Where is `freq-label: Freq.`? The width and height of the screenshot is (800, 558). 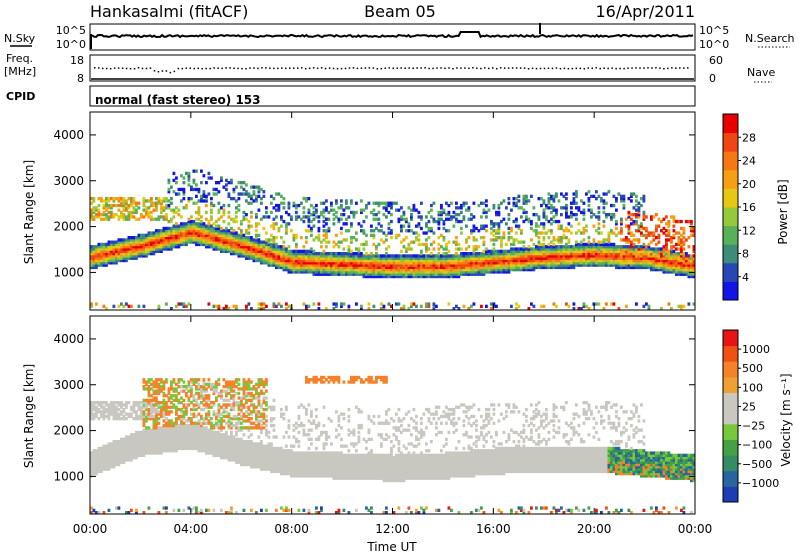
freq-label: Freq. is located at coordinates (19, 58).